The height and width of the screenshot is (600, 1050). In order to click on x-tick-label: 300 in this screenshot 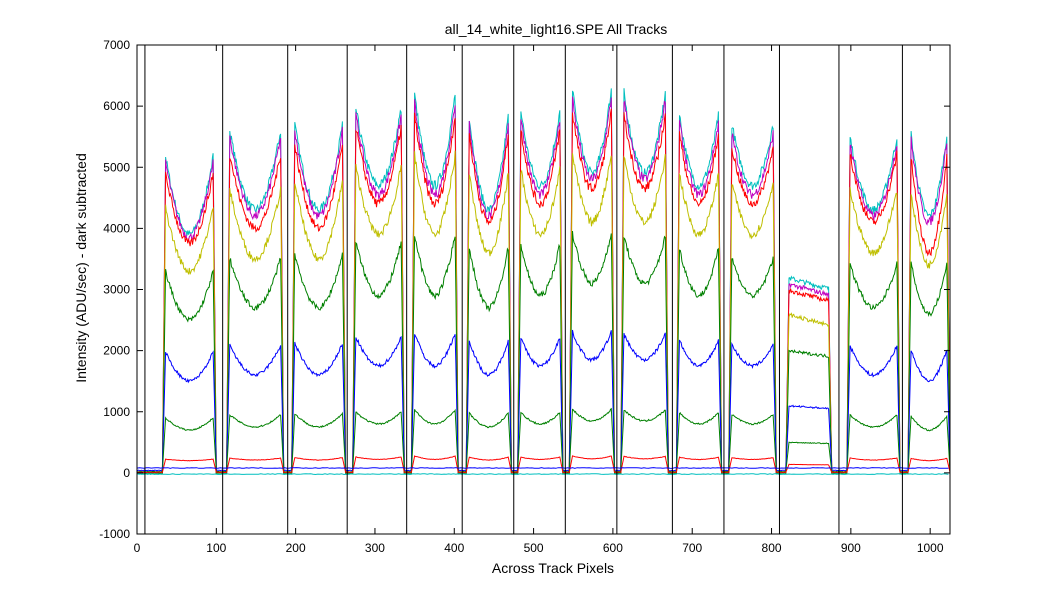, I will do `click(375, 548)`.